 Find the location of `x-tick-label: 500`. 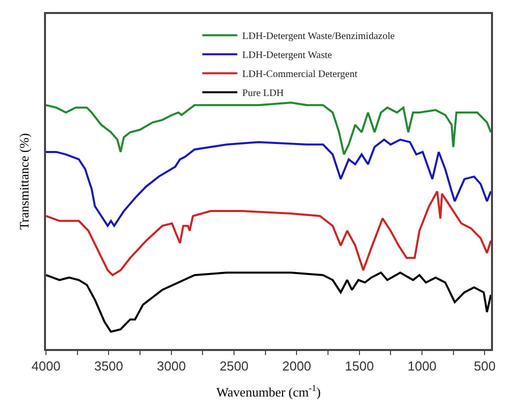

x-tick-label: 500 is located at coordinates (485, 366).